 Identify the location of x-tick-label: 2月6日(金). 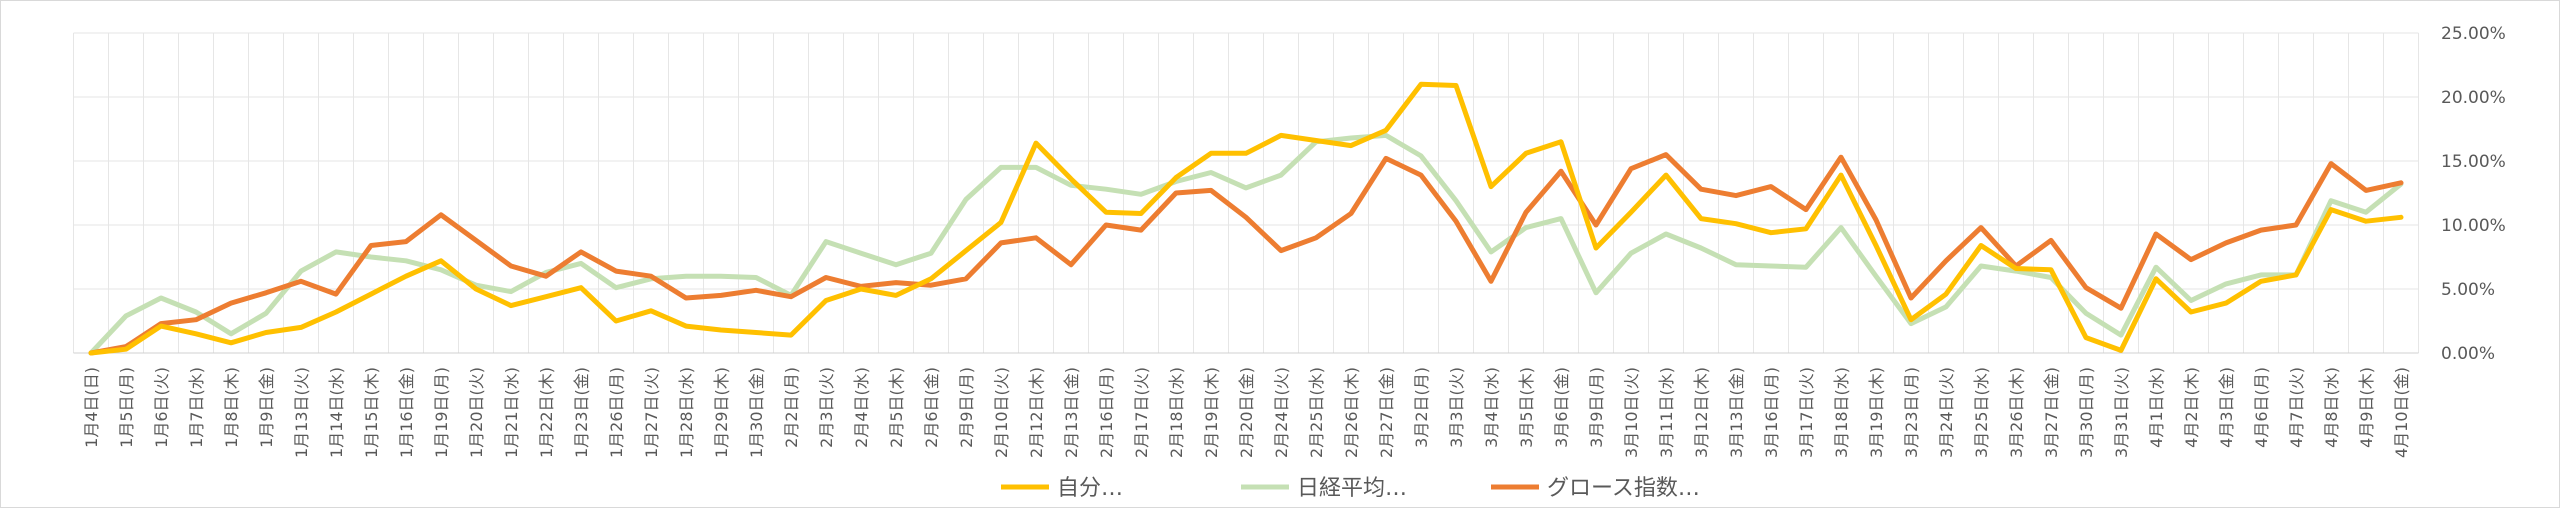
(931, 407).